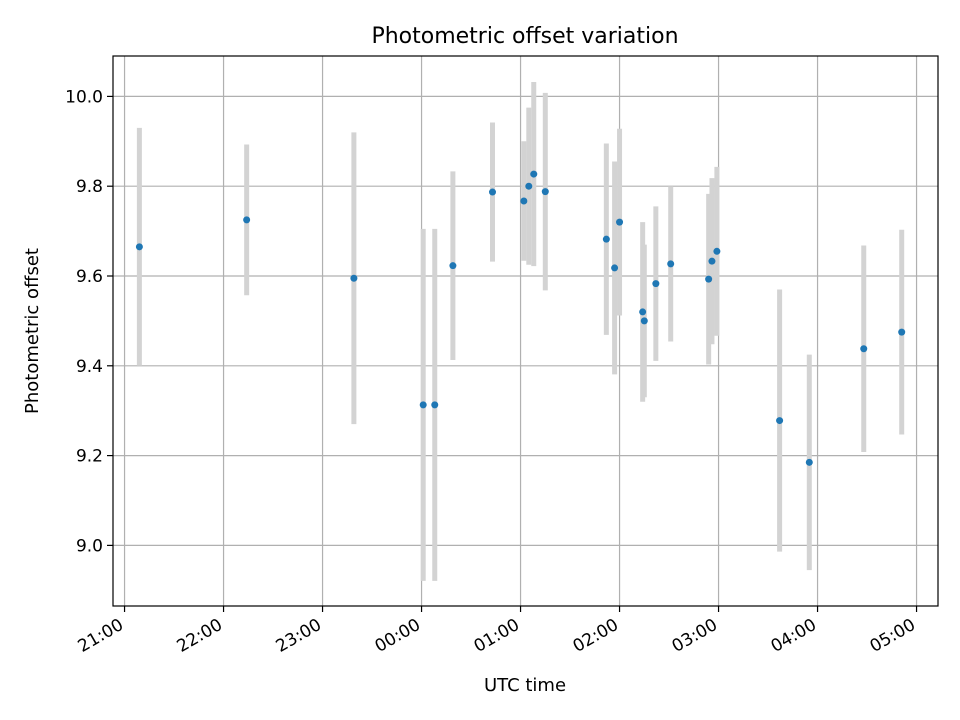 The width and height of the screenshot is (960, 720). Describe the element at coordinates (596, 636) in the screenshot. I see `x-tick-label: 02:00` at that location.